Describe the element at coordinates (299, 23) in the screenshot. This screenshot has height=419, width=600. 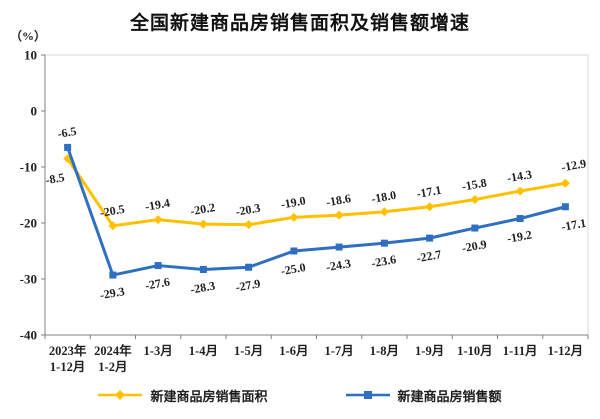
I see `chart-title: 全国新建商品房销售面积及销售额增速` at that location.